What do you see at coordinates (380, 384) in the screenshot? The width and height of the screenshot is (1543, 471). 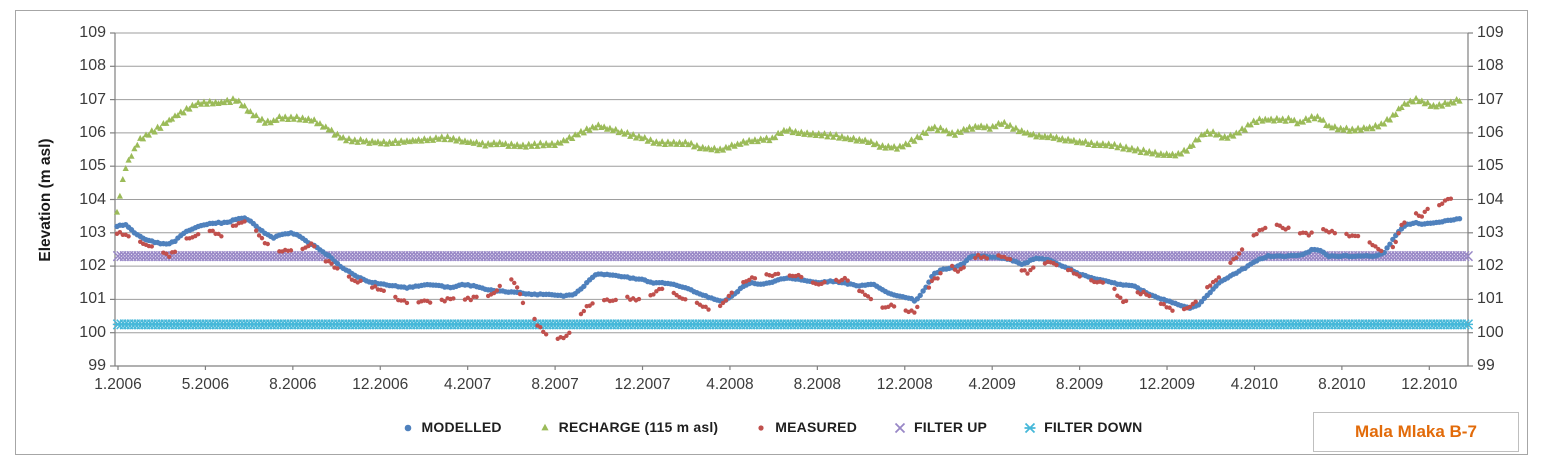 I see `x-tick-label: 12.2006` at bounding box center [380, 384].